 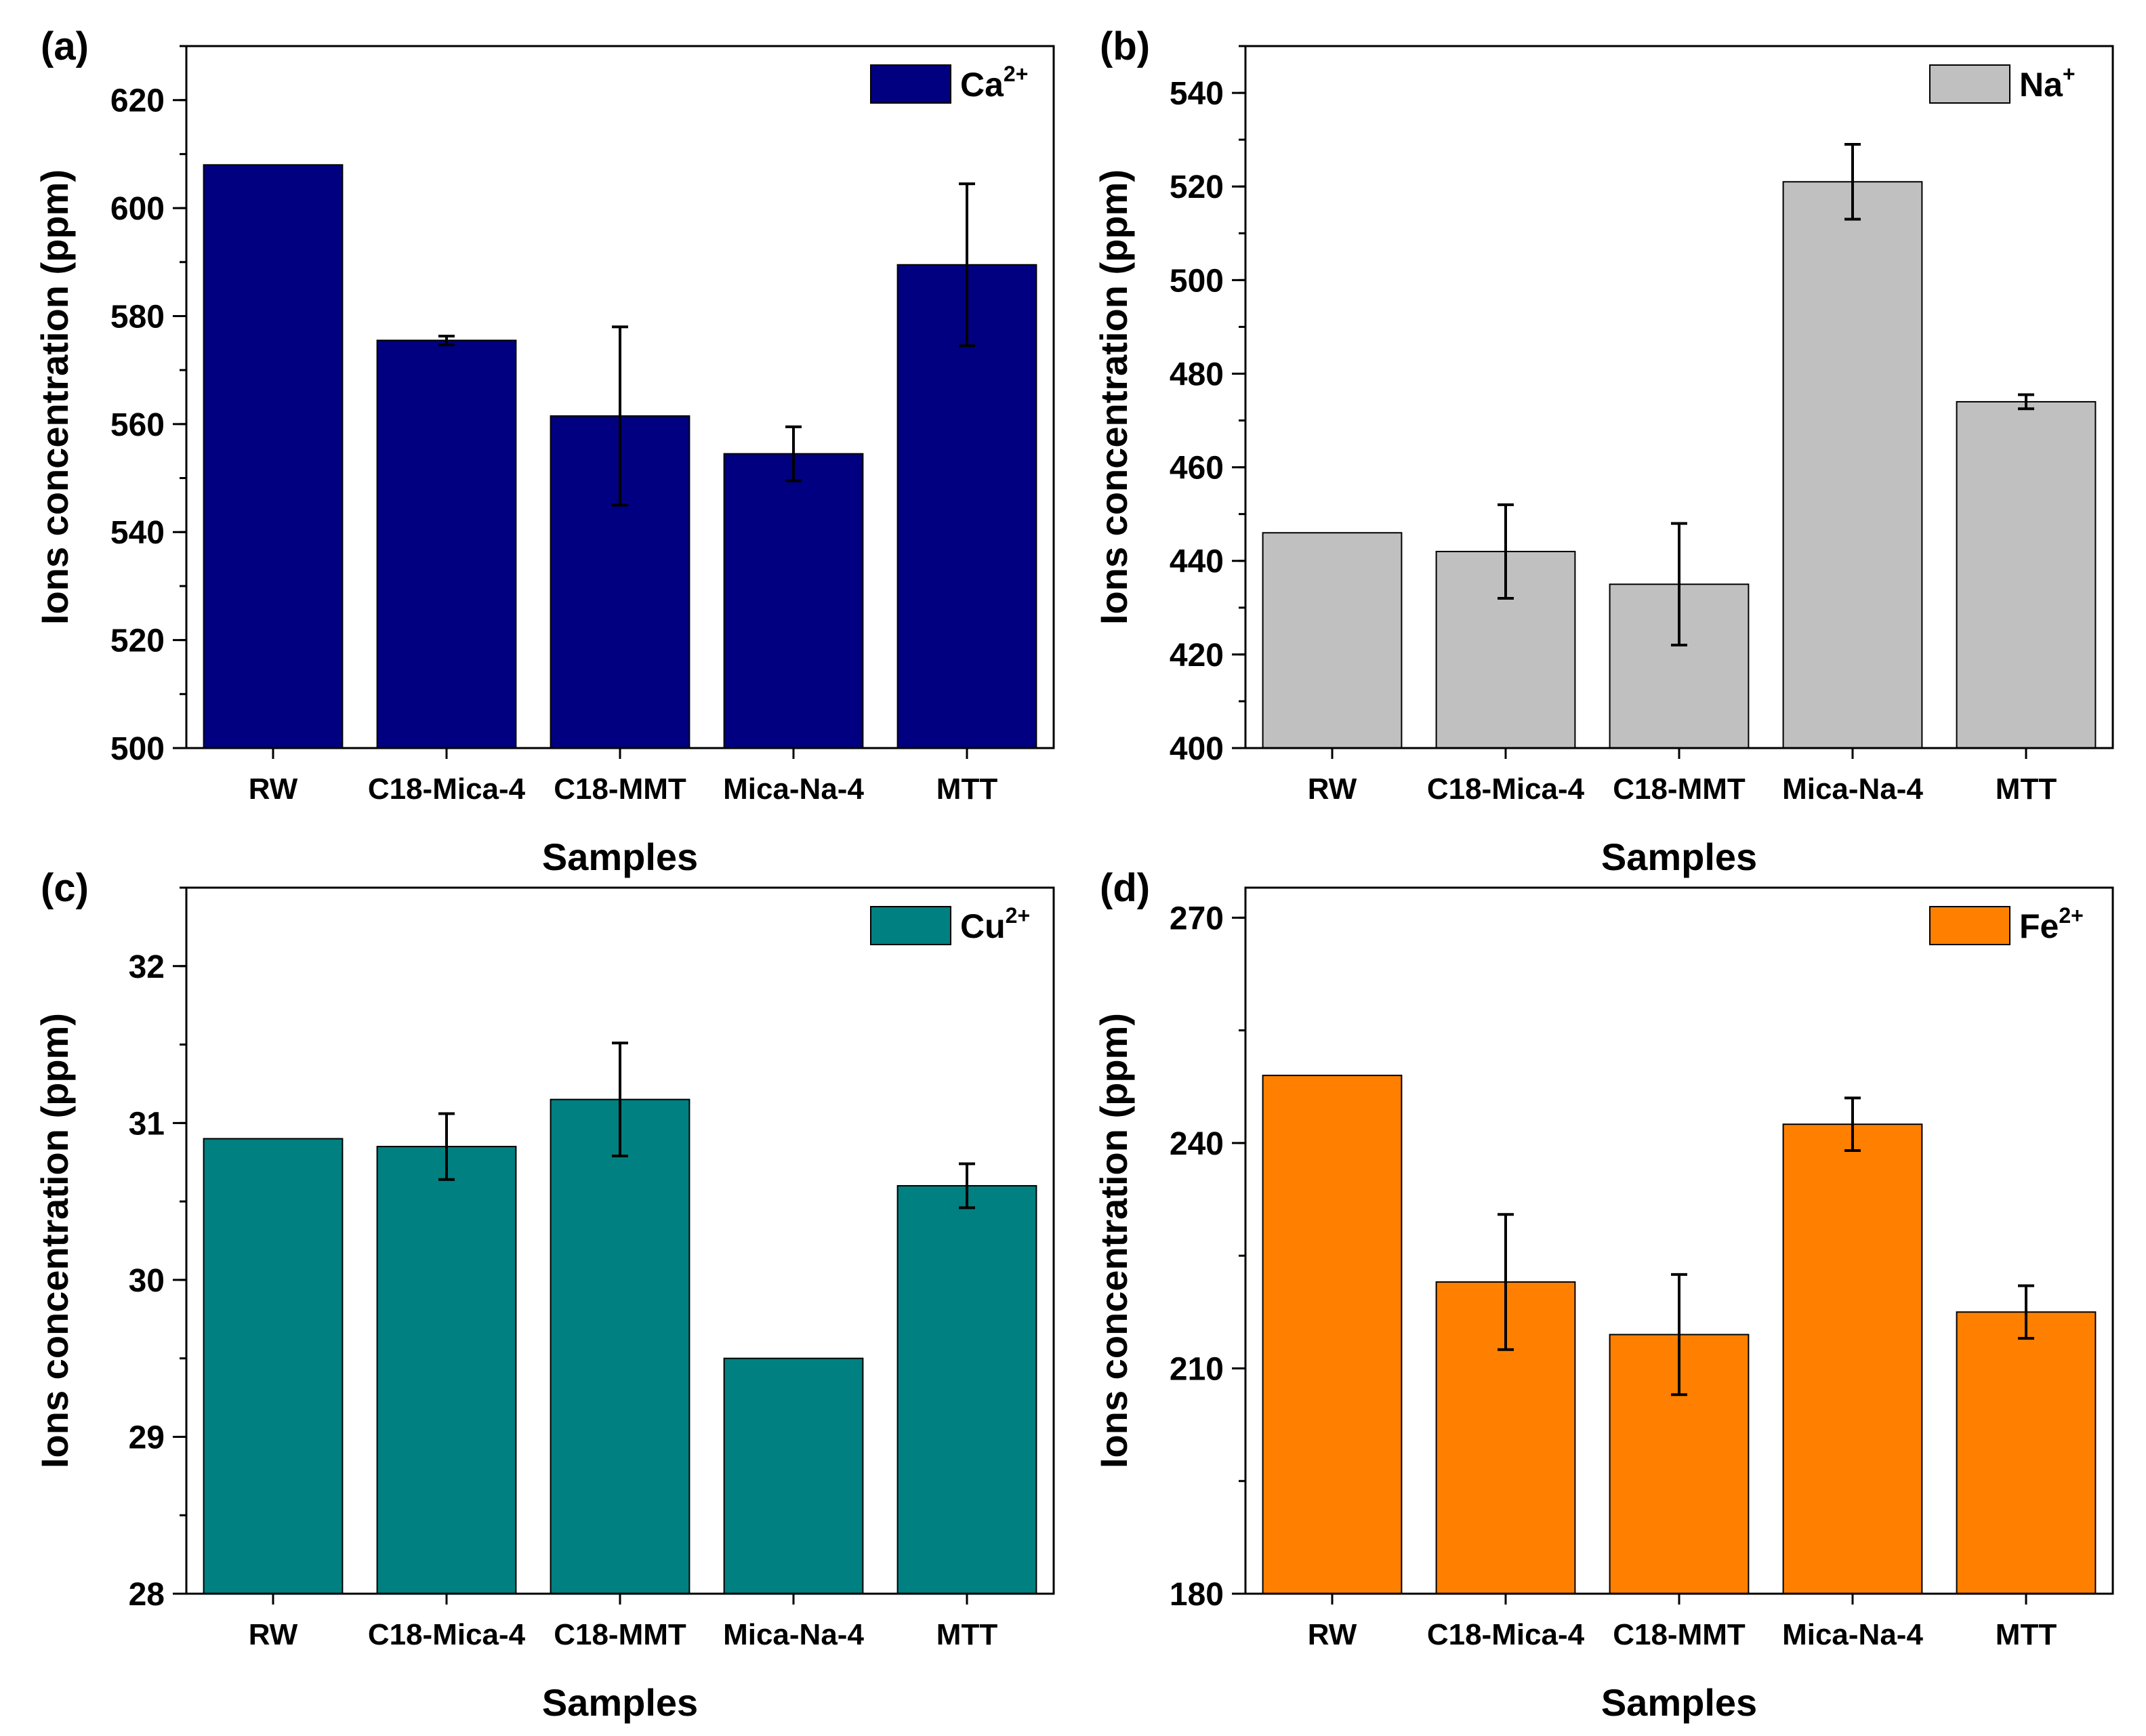 I want to click on y-tick-label: 210, so click(x=1197, y=1369).